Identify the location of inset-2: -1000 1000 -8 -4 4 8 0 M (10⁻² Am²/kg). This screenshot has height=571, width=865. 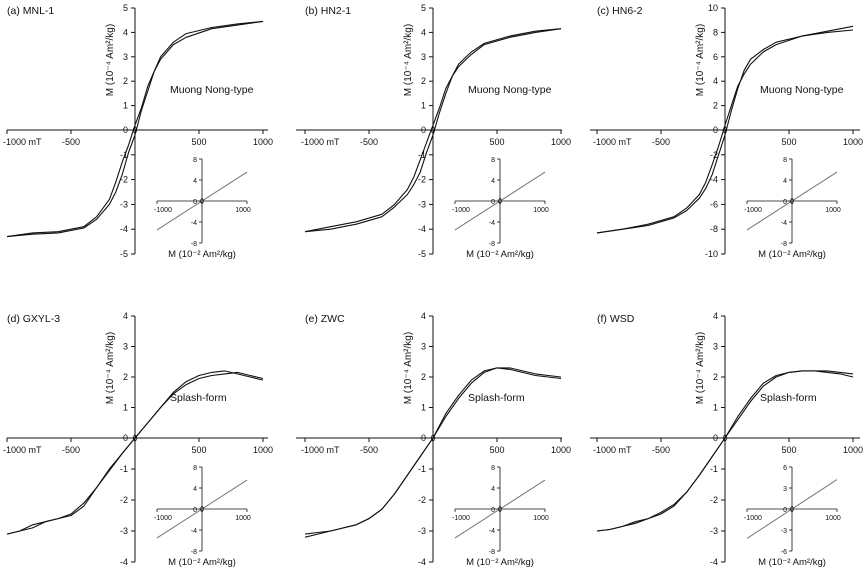
(792, 208).